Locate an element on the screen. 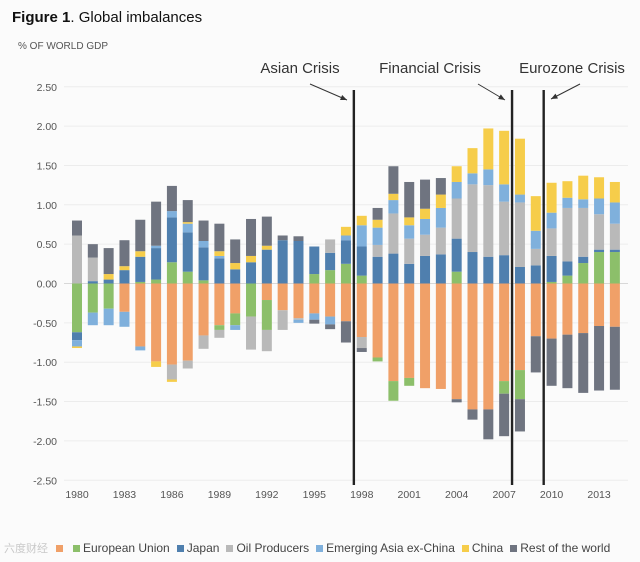 Image resolution: width=640 pixels, height=562 pixels. legend-item is located at coordinates (61, 548).